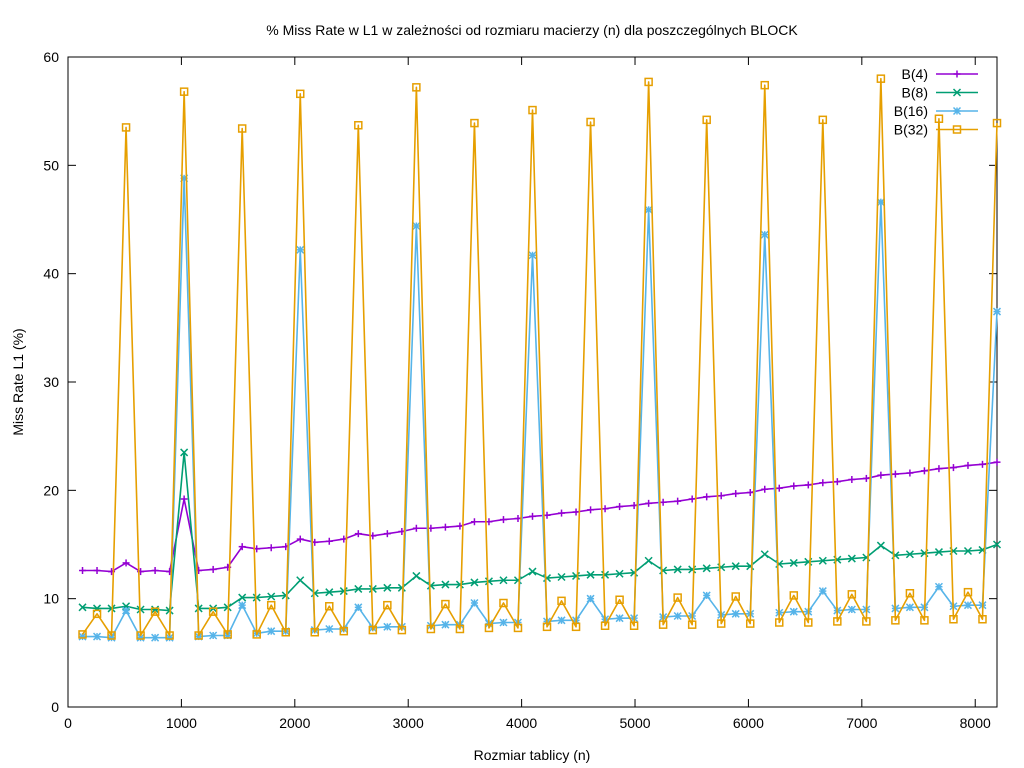 Image resolution: width=1024 pixels, height=768 pixels. Describe the element at coordinates (51, 599) in the screenshot. I see `y-tick-label: 10` at that location.